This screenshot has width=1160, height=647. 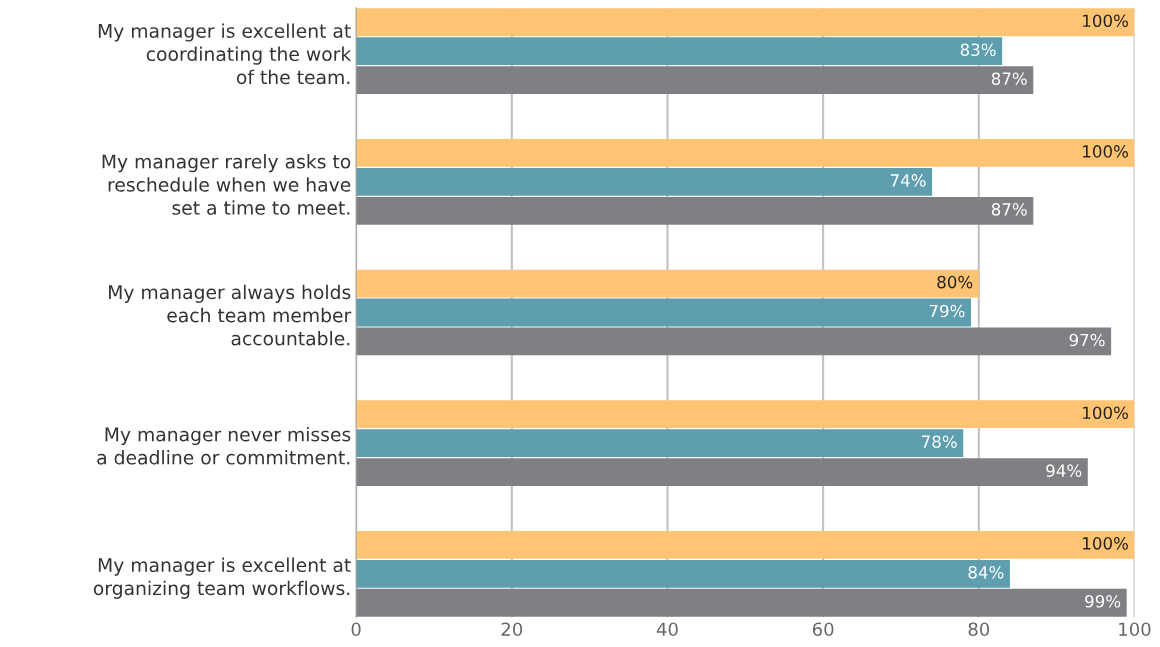 What do you see at coordinates (1103, 601) in the screenshot?
I see `data-label: 99%` at bounding box center [1103, 601].